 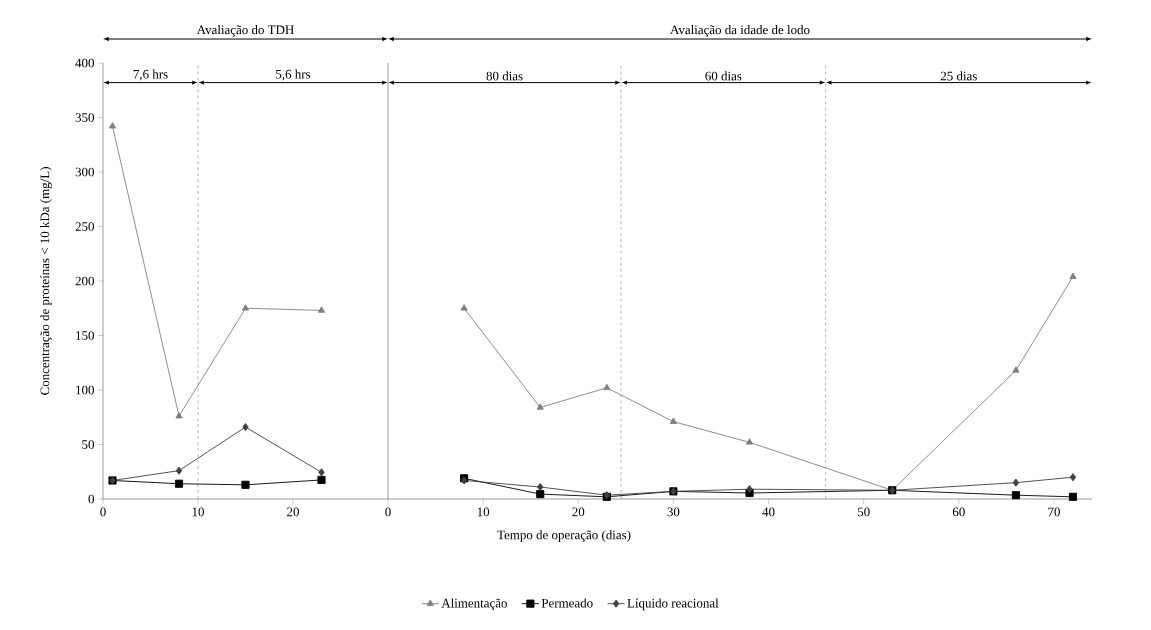 What do you see at coordinates (863, 512) in the screenshot?
I see `x-tick-label: 50` at bounding box center [863, 512].